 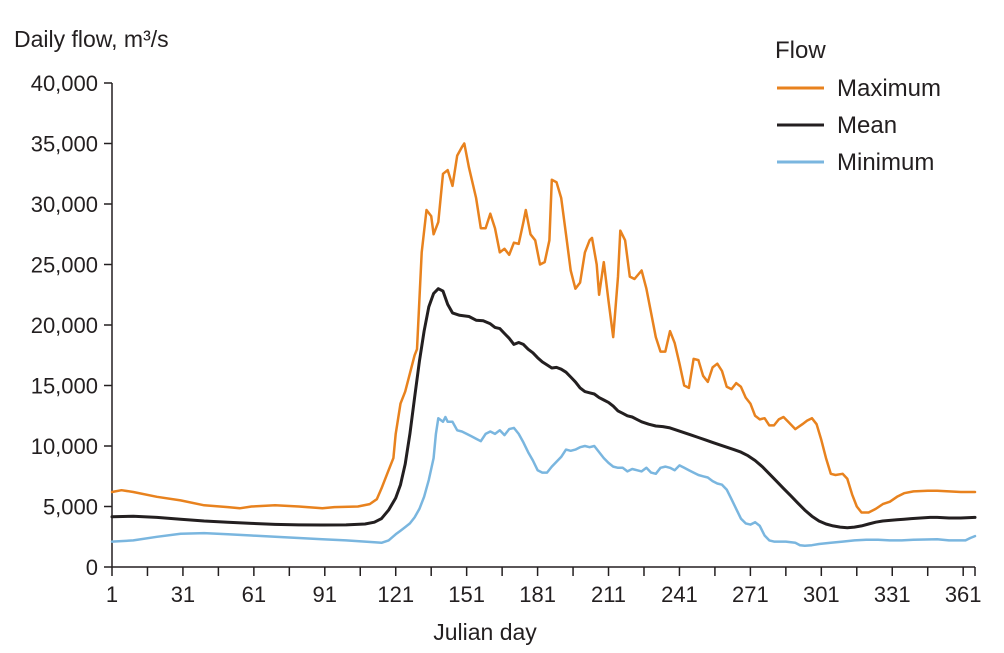 What do you see at coordinates (254, 594) in the screenshot?
I see `x-tick-label: 61` at bounding box center [254, 594].